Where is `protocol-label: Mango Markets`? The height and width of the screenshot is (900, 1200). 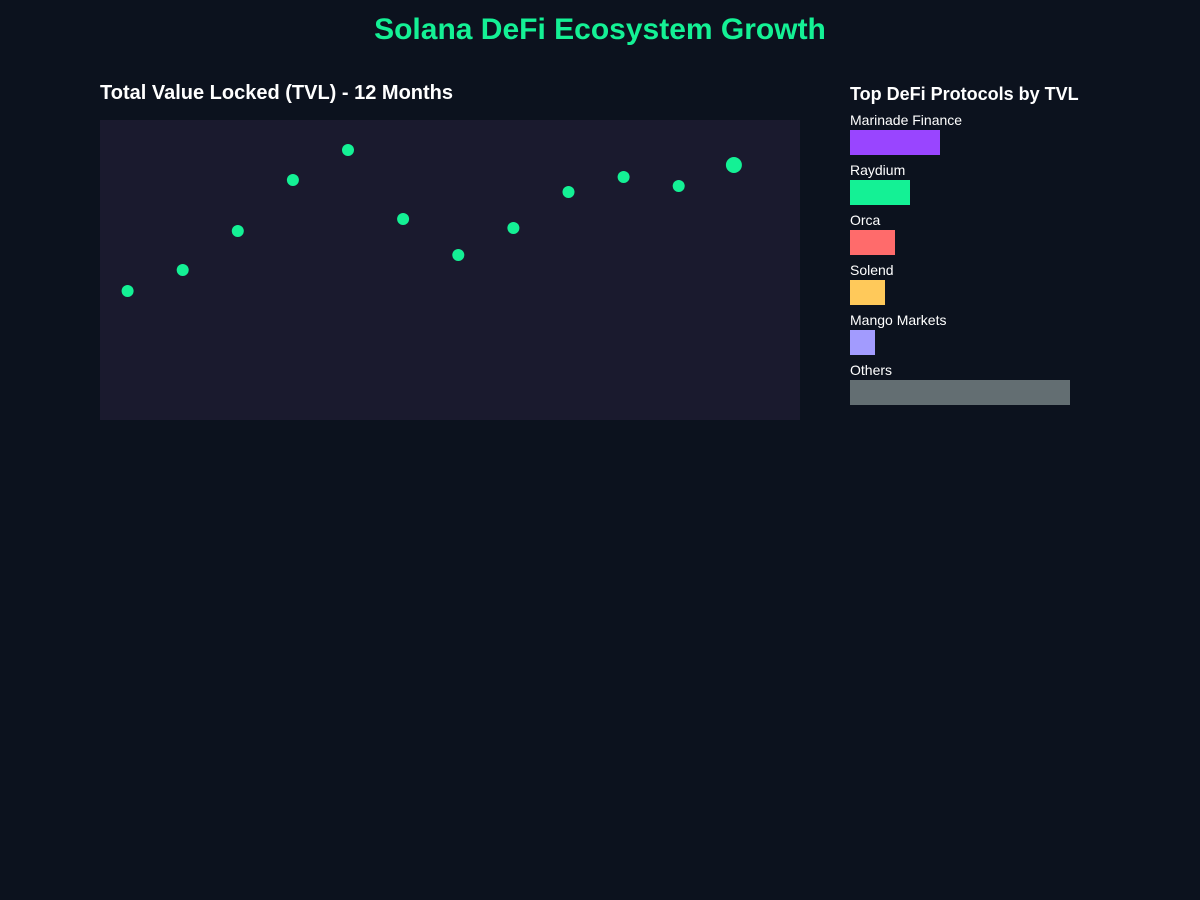
protocol-label: Mango Markets is located at coordinates (898, 320).